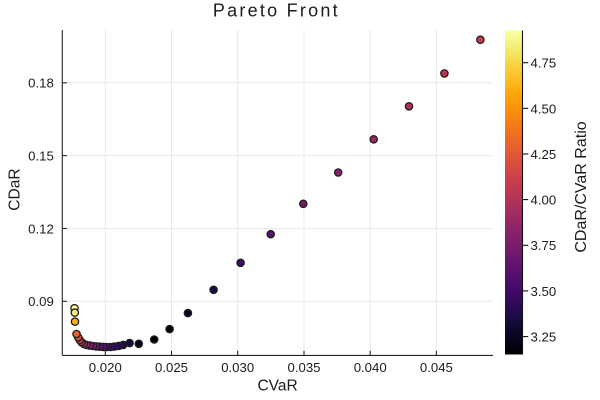  What do you see at coordinates (237, 367) in the screenshot?
I see `svg-text: 0.030` at bounding box center [237, 367].